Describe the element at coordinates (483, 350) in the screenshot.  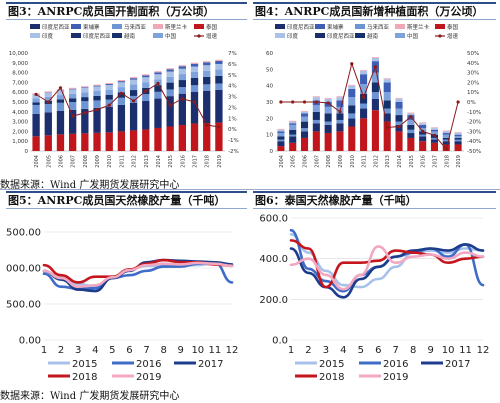
I see `x-tick-label: 12` at that location.